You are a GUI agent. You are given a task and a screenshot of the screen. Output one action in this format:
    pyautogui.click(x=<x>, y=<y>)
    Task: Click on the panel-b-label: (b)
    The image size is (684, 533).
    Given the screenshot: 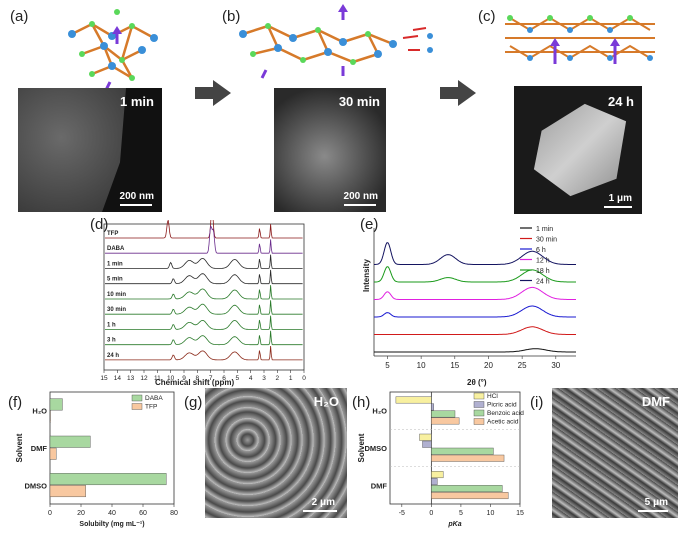 What is the action you would take?
    pyautogui.click(x=231, y=16)
    